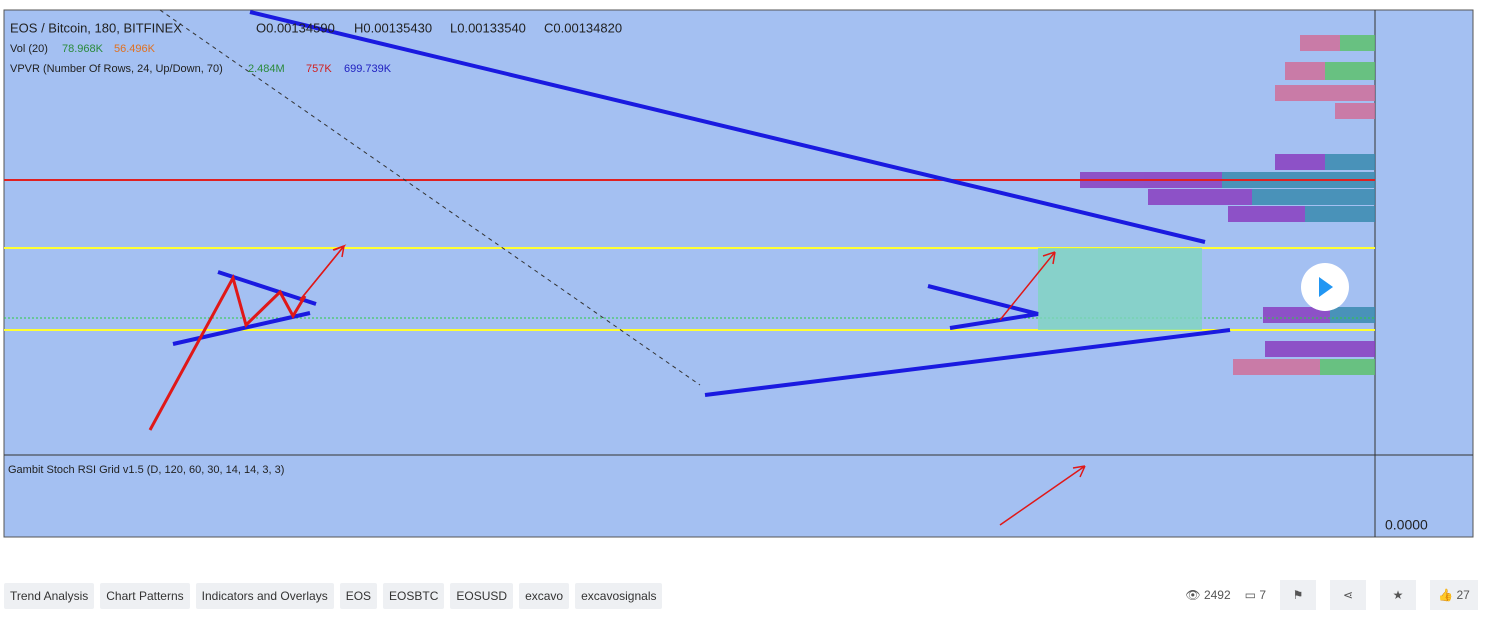 This screenshot has height=626, width=1490. I want to click on comments-count: 7, so click(1262, 595).